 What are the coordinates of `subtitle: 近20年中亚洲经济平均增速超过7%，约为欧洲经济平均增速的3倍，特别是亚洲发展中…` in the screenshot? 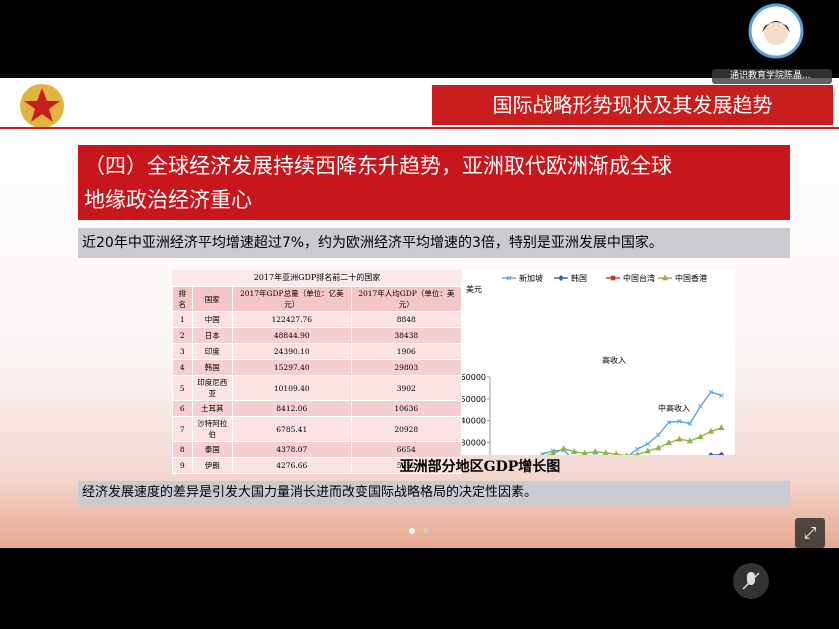 It's located at (434, 243).